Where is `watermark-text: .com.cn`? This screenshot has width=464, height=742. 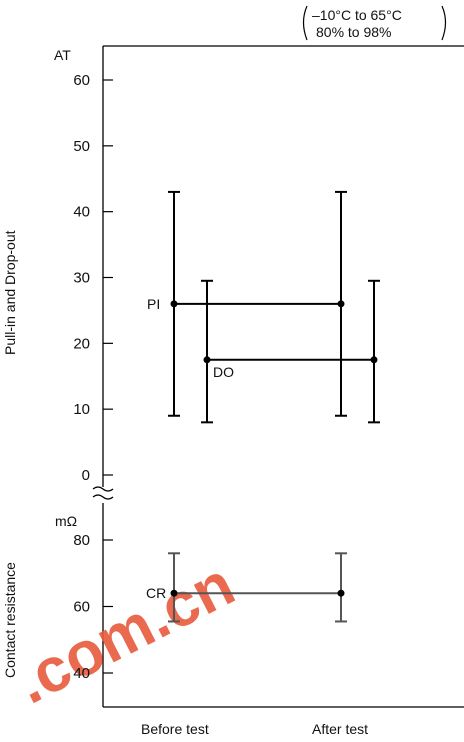 watermark-text: .com.cn is located at coordinates (125, 634).